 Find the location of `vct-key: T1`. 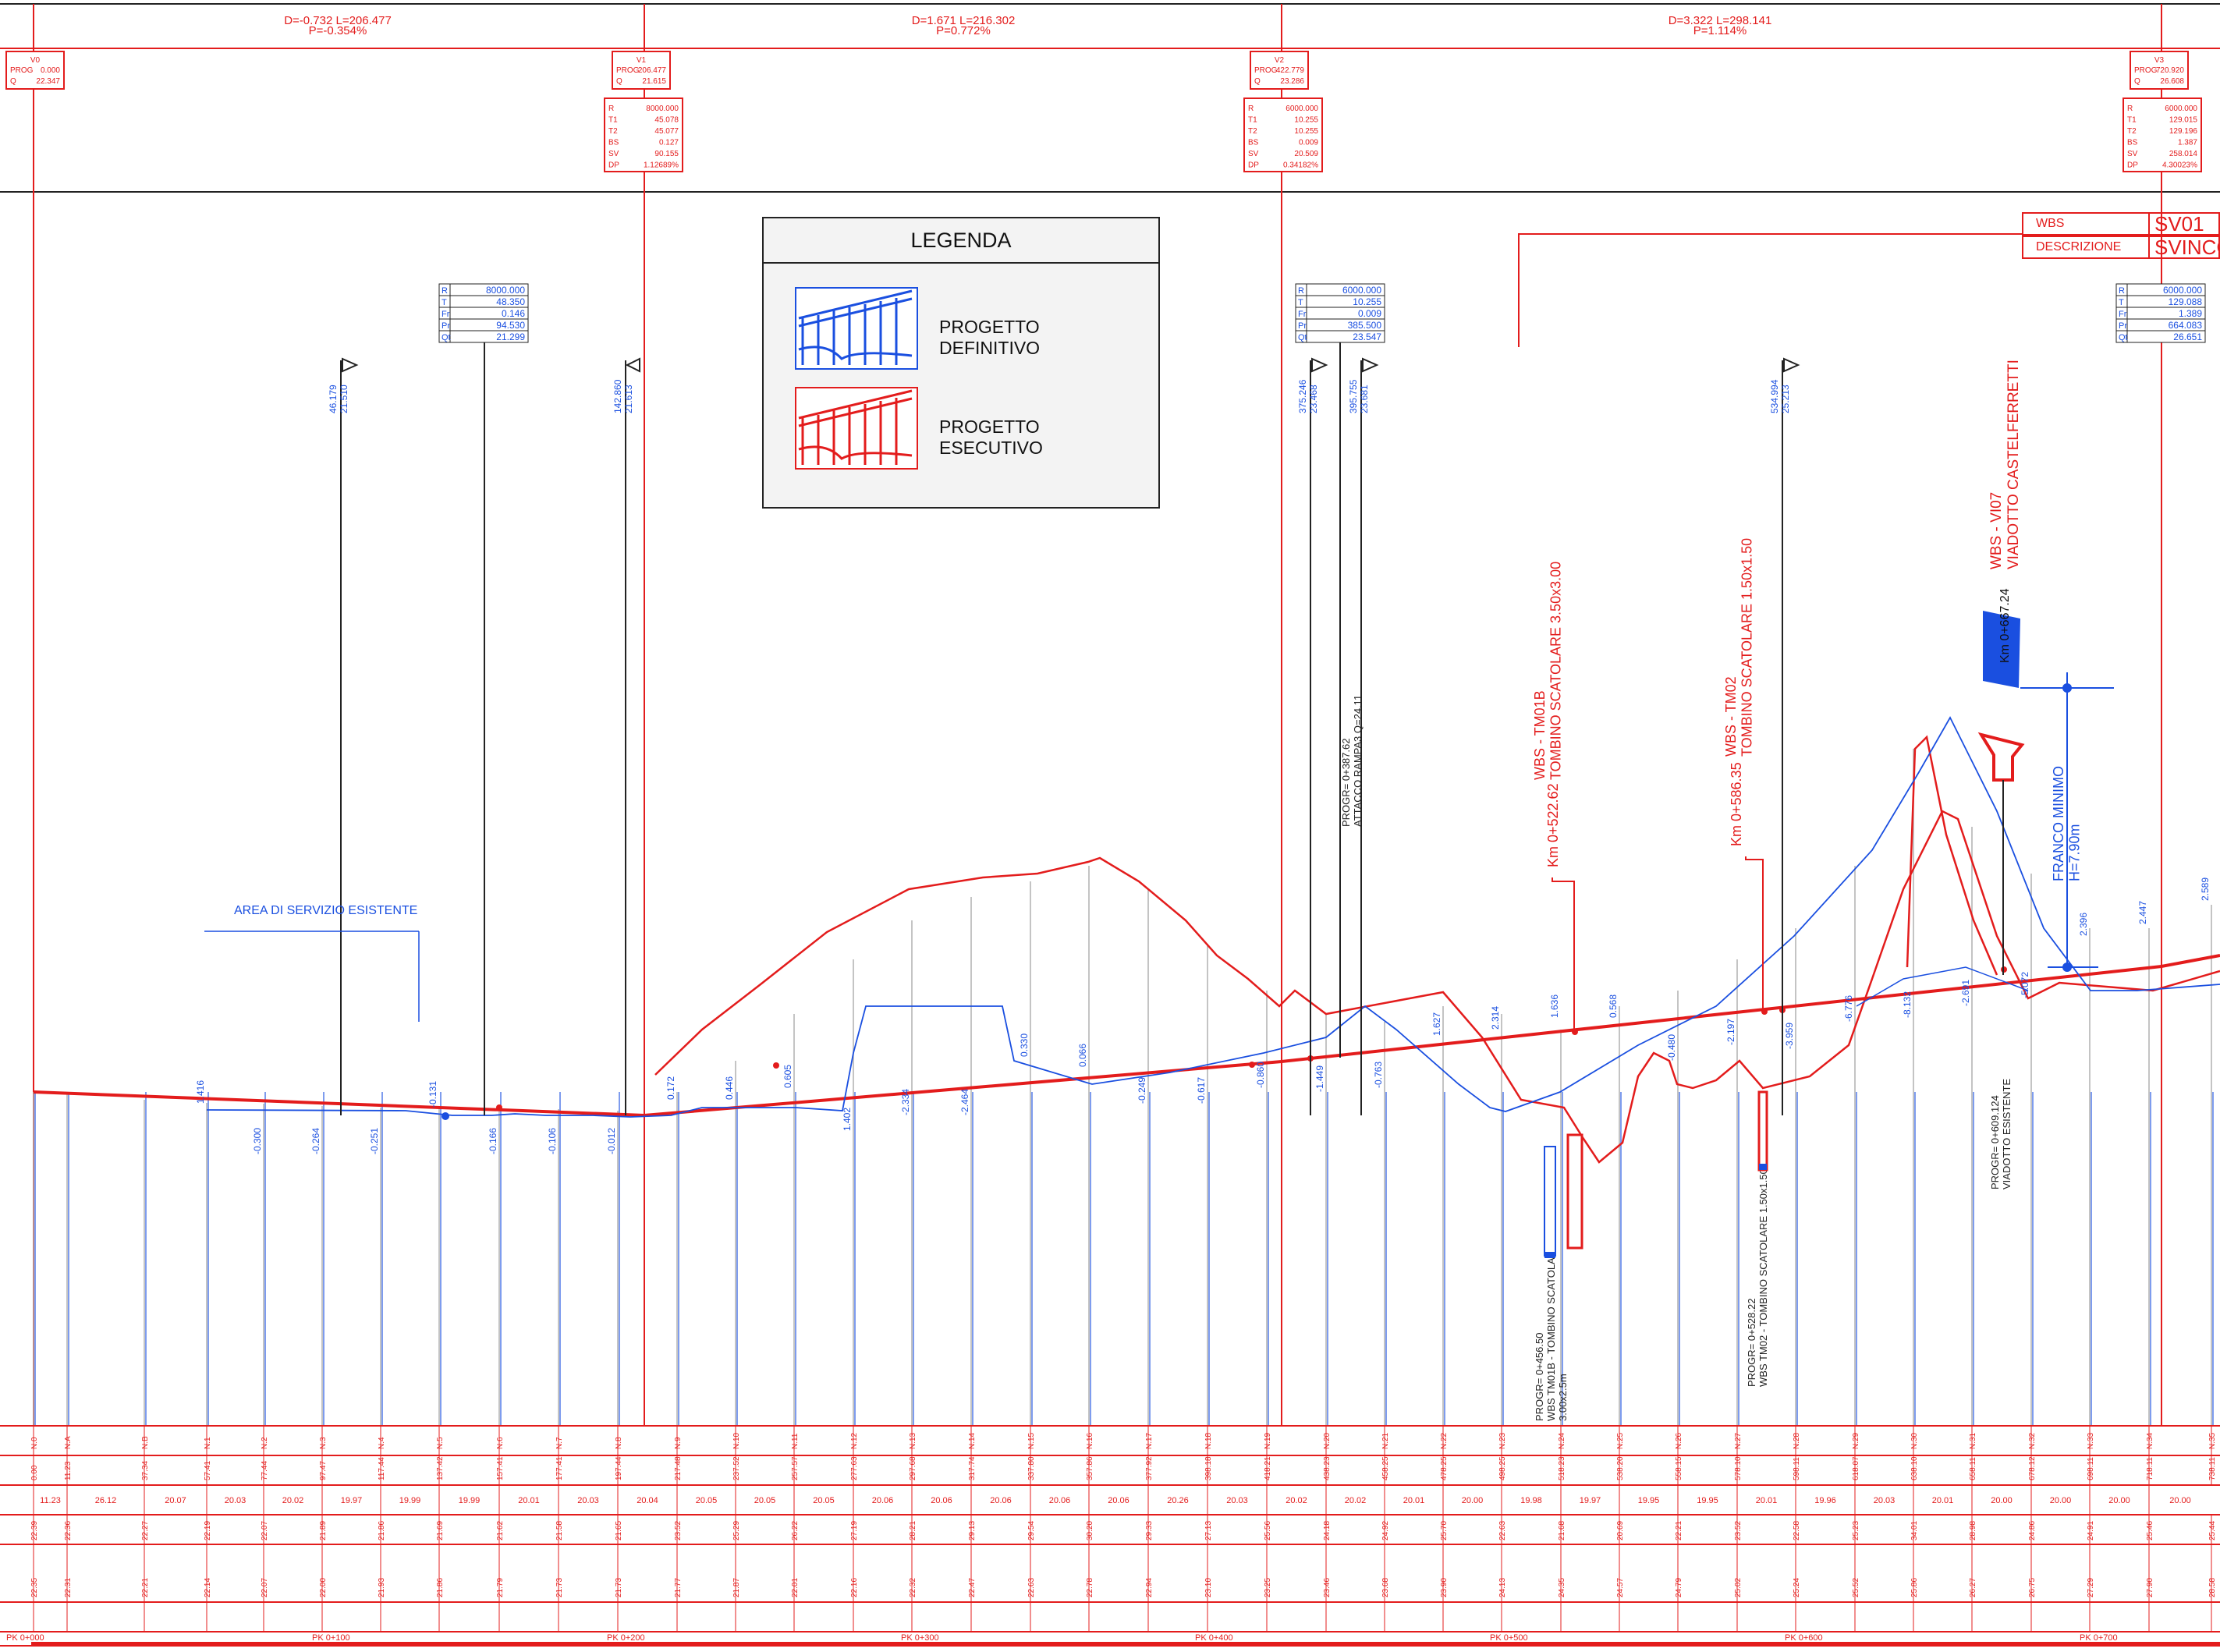

vct-key: T1 is located at coordinates (613, 120).